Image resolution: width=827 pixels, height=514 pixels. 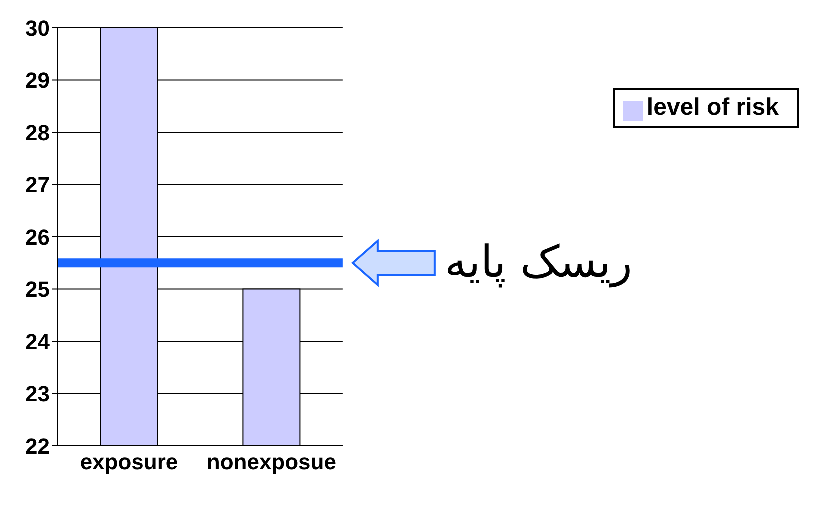 I want to click on y-tick-label: 28, so click(x=38, y=133).